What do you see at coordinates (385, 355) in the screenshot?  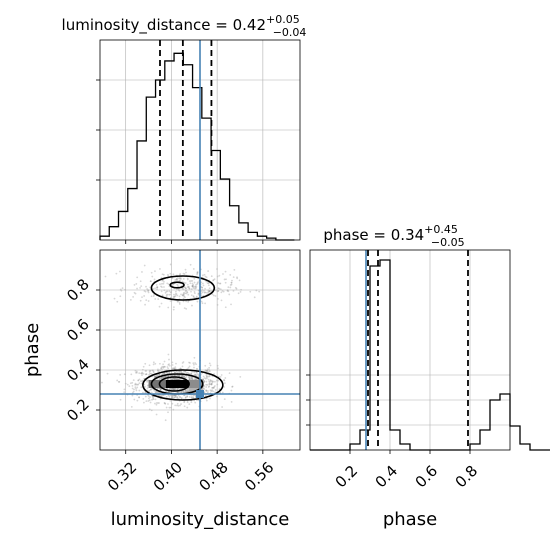 I see `phase-hist-bar` at bounding box center [385, 355].